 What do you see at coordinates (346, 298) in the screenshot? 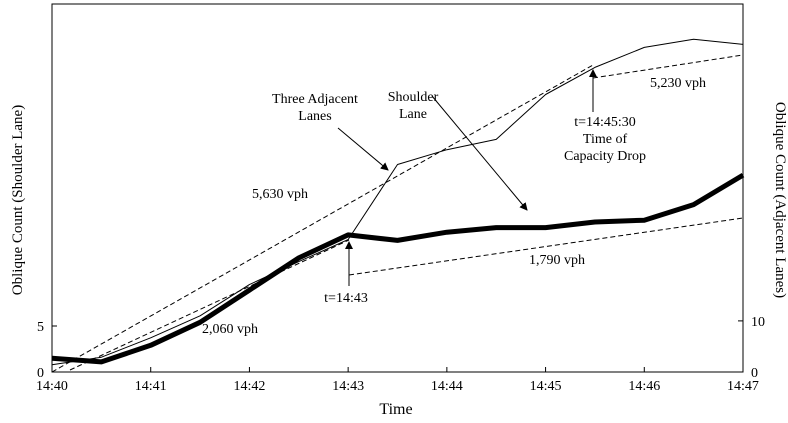
I see `annotation: t=14:43` at bounding box center [346, 298].